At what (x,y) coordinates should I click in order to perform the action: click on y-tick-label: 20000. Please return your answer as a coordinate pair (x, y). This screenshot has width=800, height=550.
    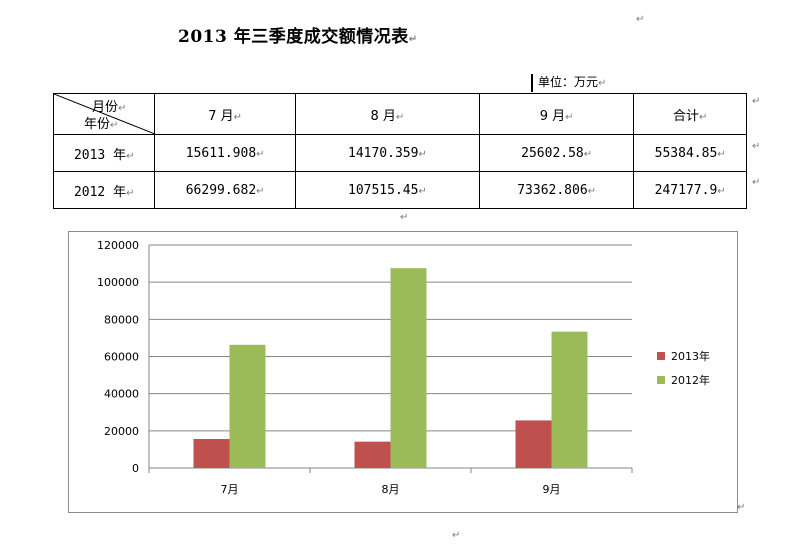
    Looking at the image, I should click on (121, 431).